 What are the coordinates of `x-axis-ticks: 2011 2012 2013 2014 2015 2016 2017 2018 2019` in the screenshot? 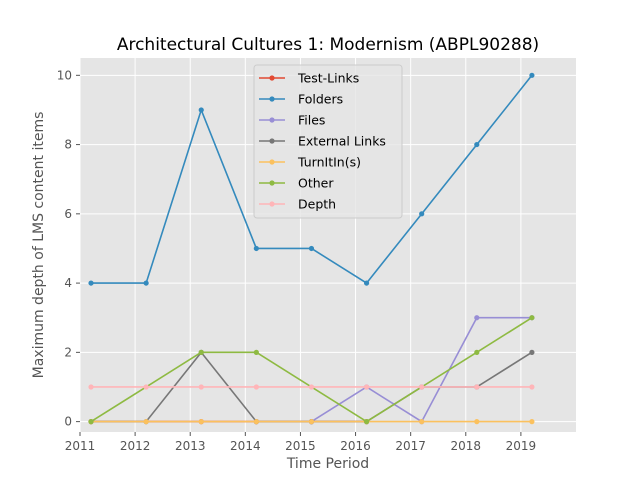 It's located at (300, 442).